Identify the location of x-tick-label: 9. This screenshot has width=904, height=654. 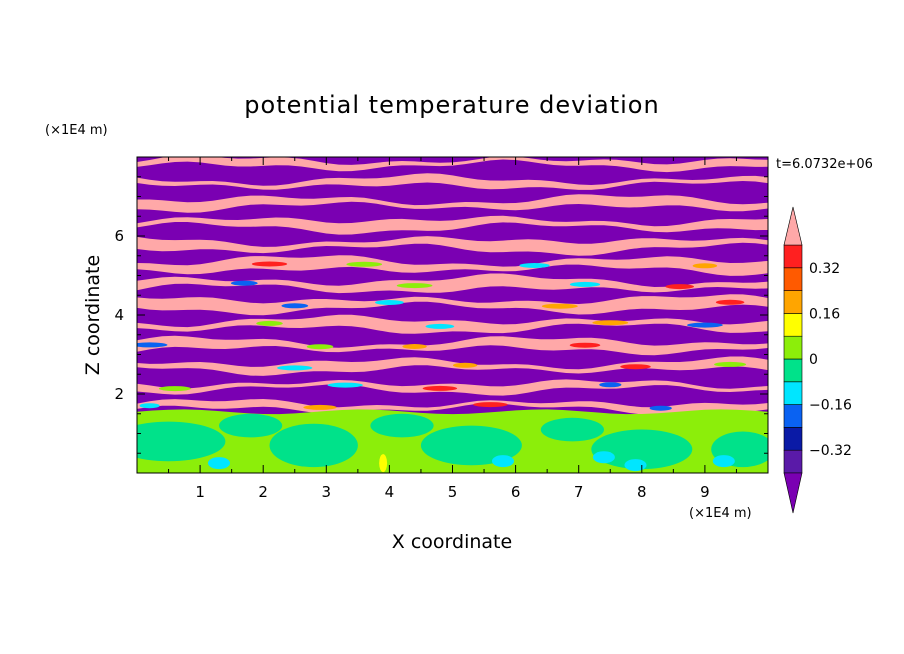
(705, 492).